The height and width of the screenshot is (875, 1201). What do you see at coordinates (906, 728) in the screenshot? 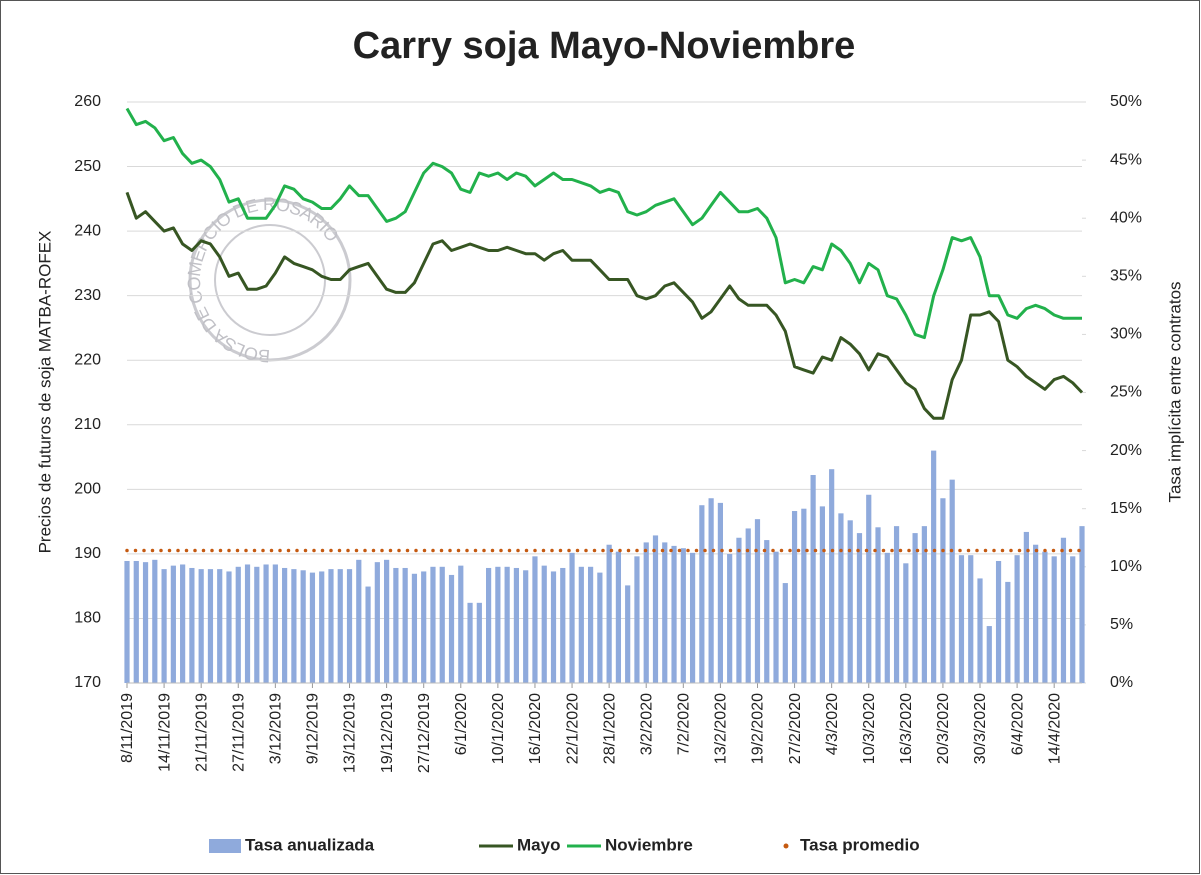
I see `x-tick-label: 16/3/2020` at bounding box center [906, 728].